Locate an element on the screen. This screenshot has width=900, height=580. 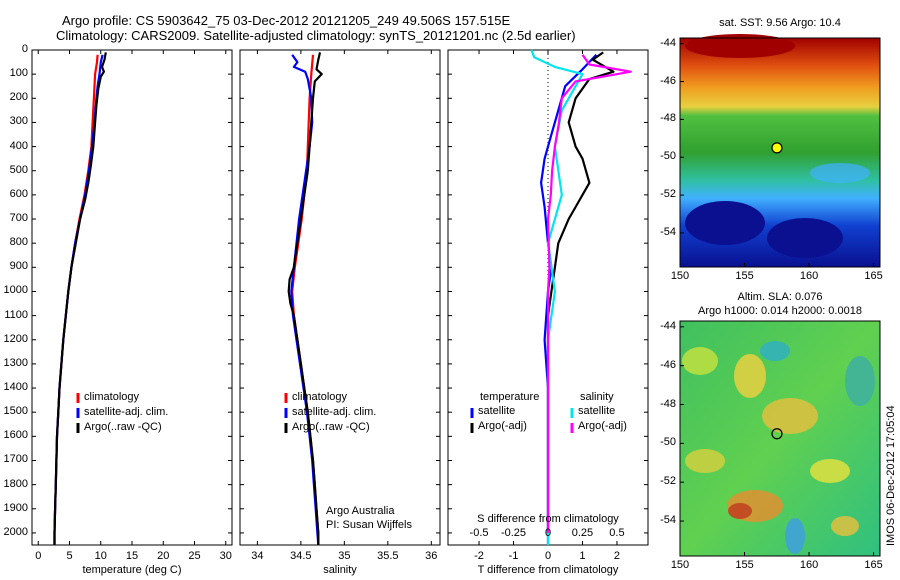
warm-patch is located at coordinates (740, 46).